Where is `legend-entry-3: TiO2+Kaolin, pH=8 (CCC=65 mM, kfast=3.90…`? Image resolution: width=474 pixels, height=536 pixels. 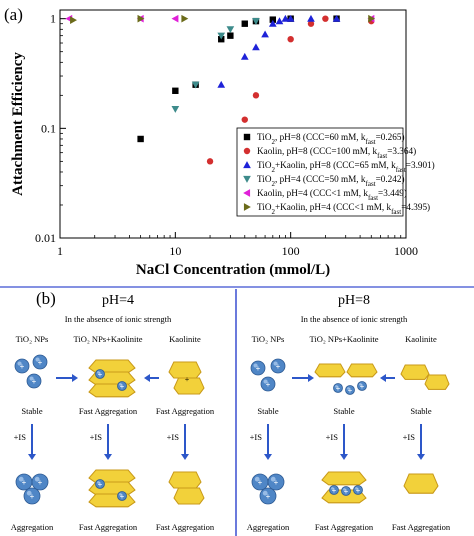 legend-entry-3: TiO2+Kaolin, pH=8 (CCC=65 mM, kfast=3.90… is located at coordinates (346, 167).